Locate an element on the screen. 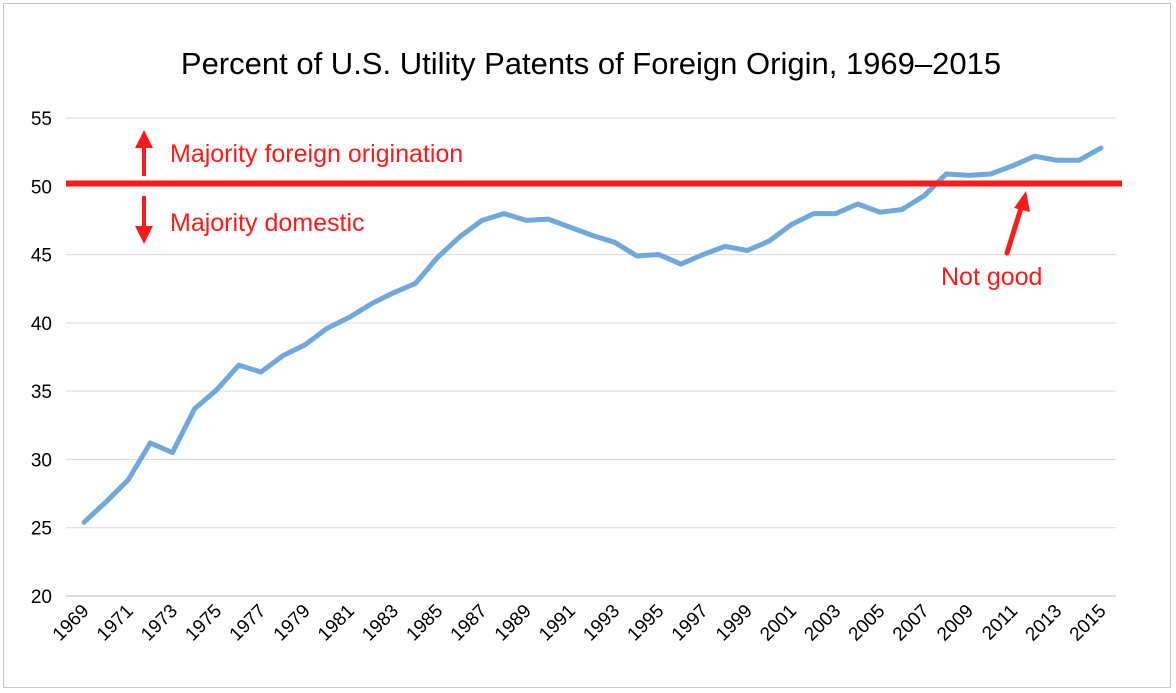  x-tick-label: 2013 is located at coordinates (1044, 623).